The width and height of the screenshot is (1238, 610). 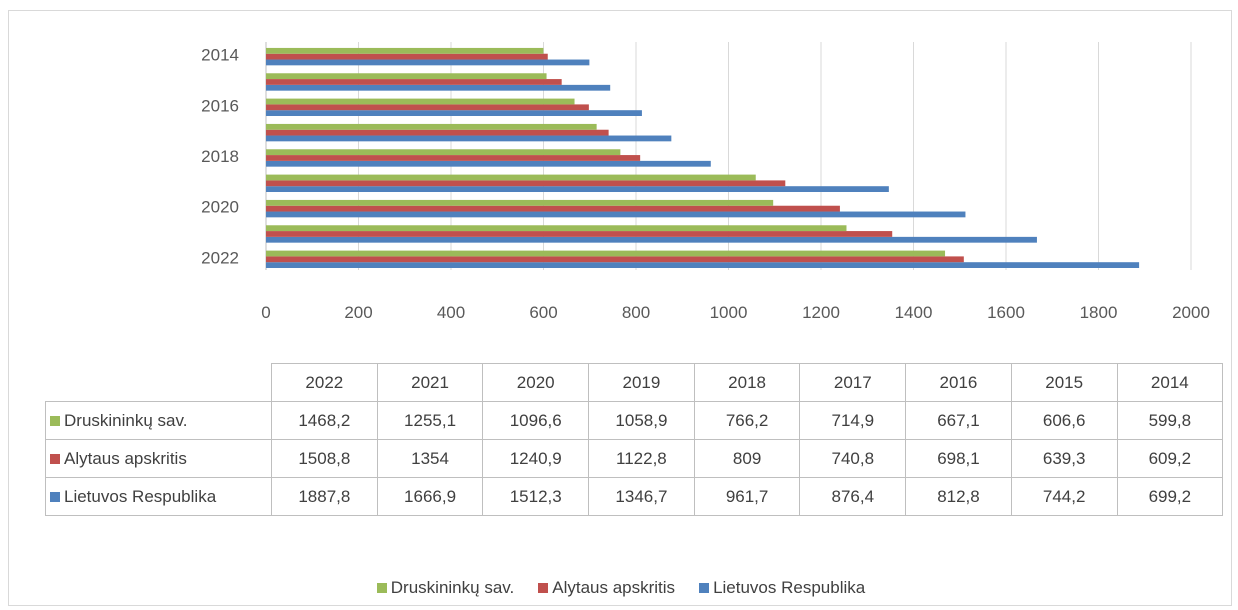 I want to click on bar-9bbb59-2020, so click(x=520, y=202).